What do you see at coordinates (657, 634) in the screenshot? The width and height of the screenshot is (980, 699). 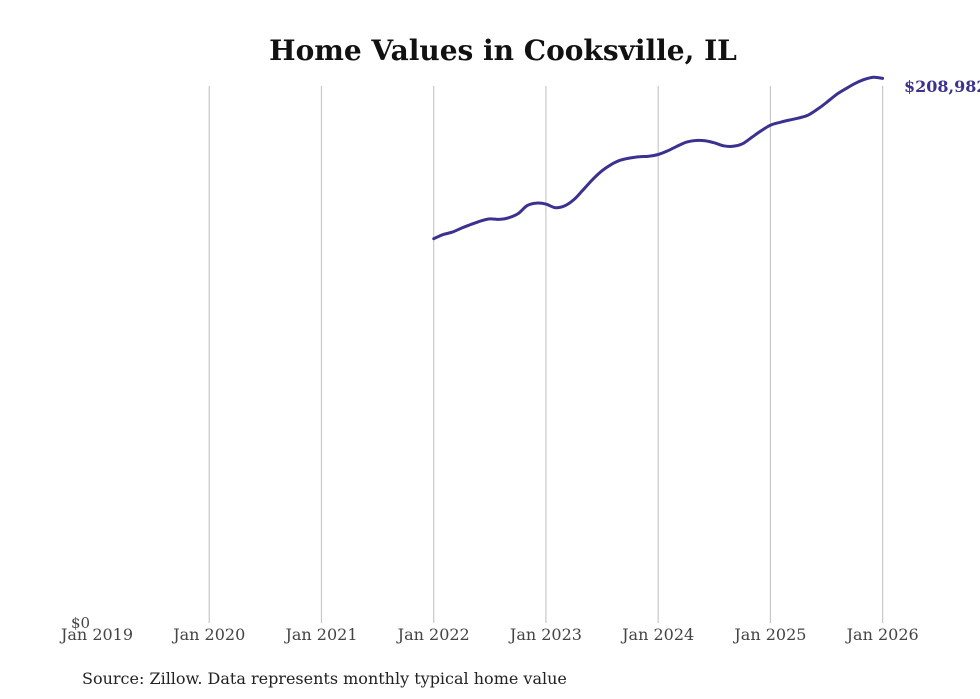 I see `x-tick-label: Jan 2024` at bounding box center [657, 634].